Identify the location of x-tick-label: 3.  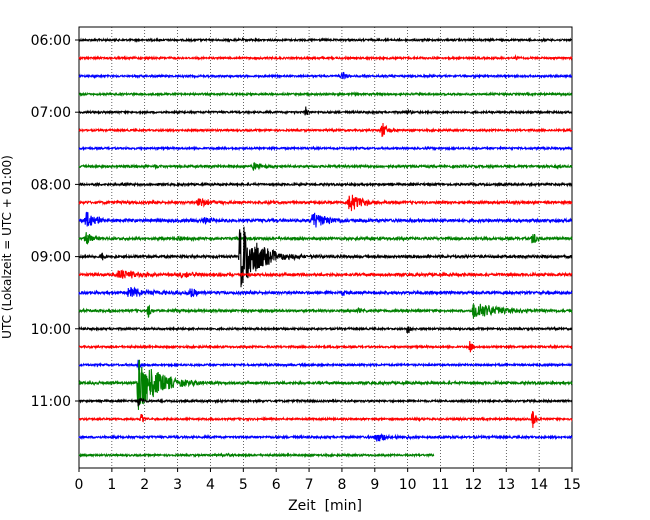
(177, 485).